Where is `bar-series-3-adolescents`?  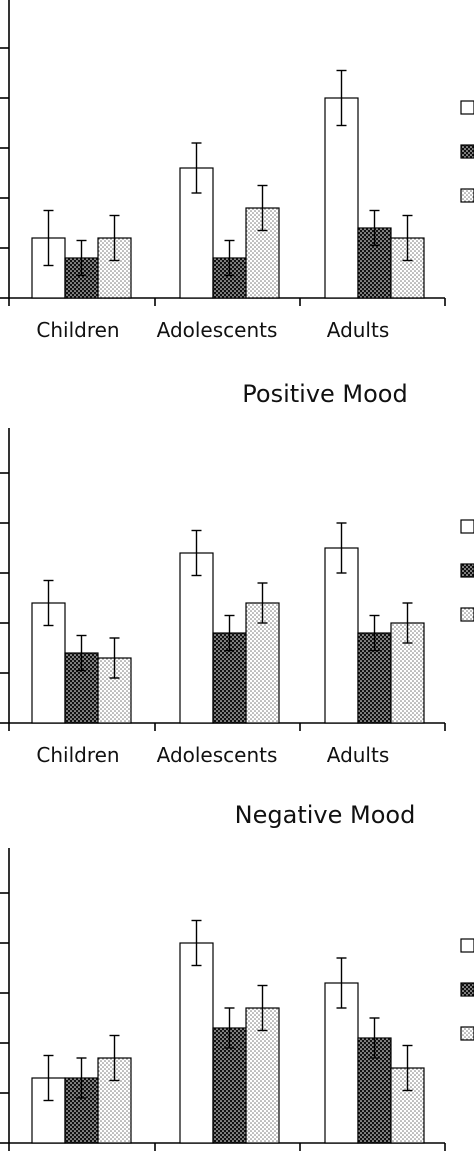
bar-series-3-adolescents is located at coordinates (262, 1075).